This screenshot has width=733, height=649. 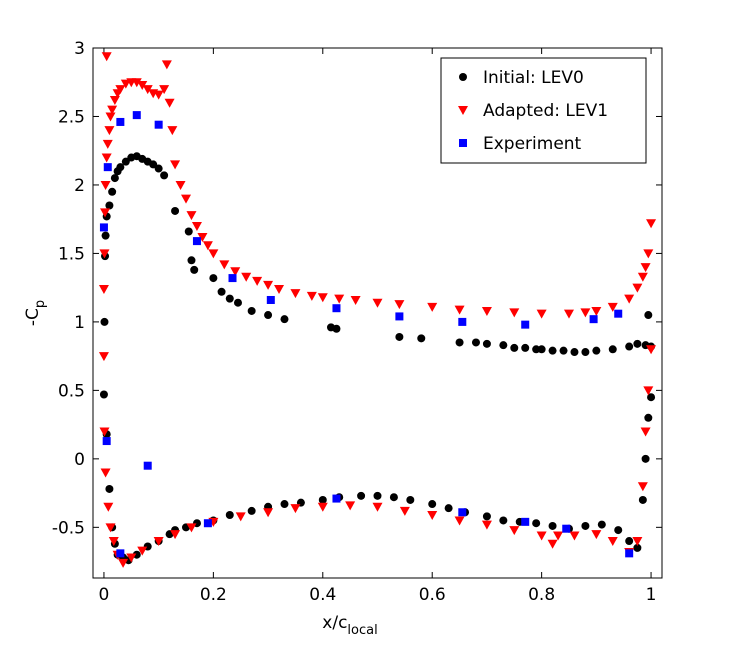 What do you see at coordinates (79, 49) in the screenshot?
I see `y-tick-label: 3` at bounding box center [79, 49].